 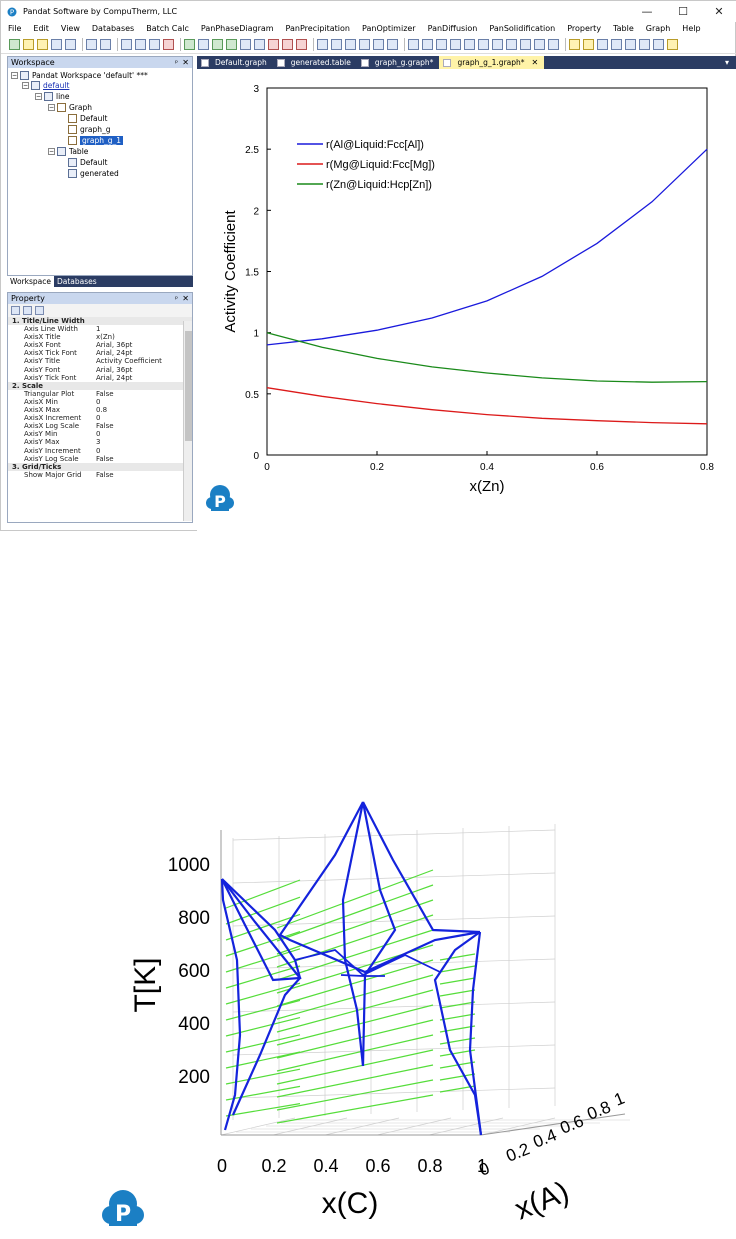 I want to click on pan-icon, so click(x=616, y=44).